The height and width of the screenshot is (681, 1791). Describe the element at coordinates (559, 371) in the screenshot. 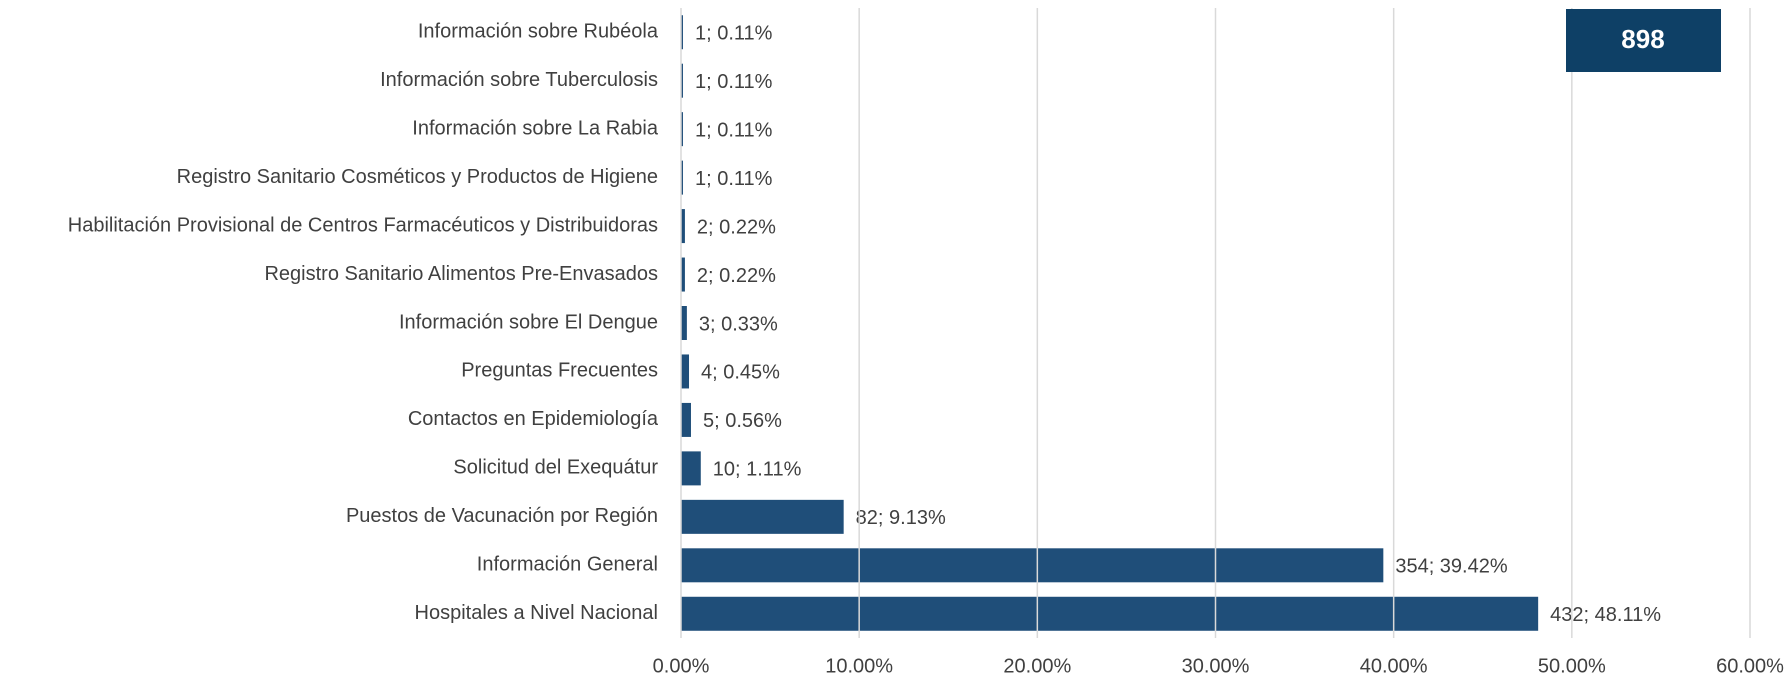

I see `y-tick-label: Preguntas Frecuentes` at that location.